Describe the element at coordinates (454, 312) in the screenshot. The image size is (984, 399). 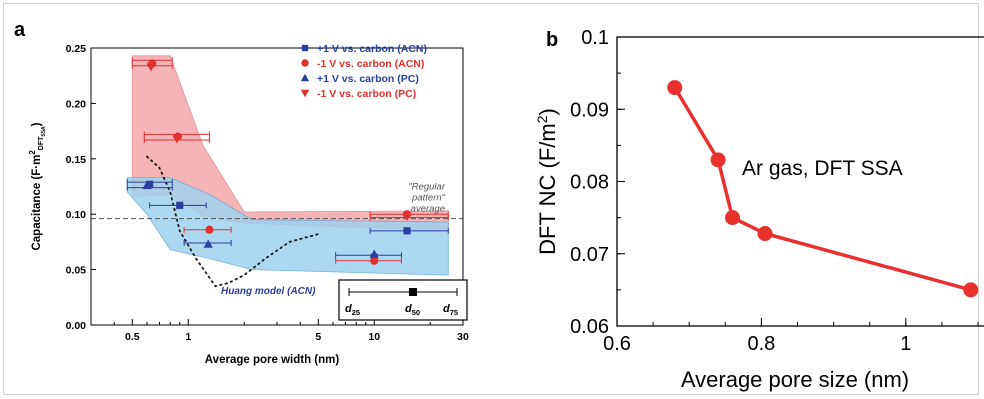
I see `inset-label-sub: 75` at that location.